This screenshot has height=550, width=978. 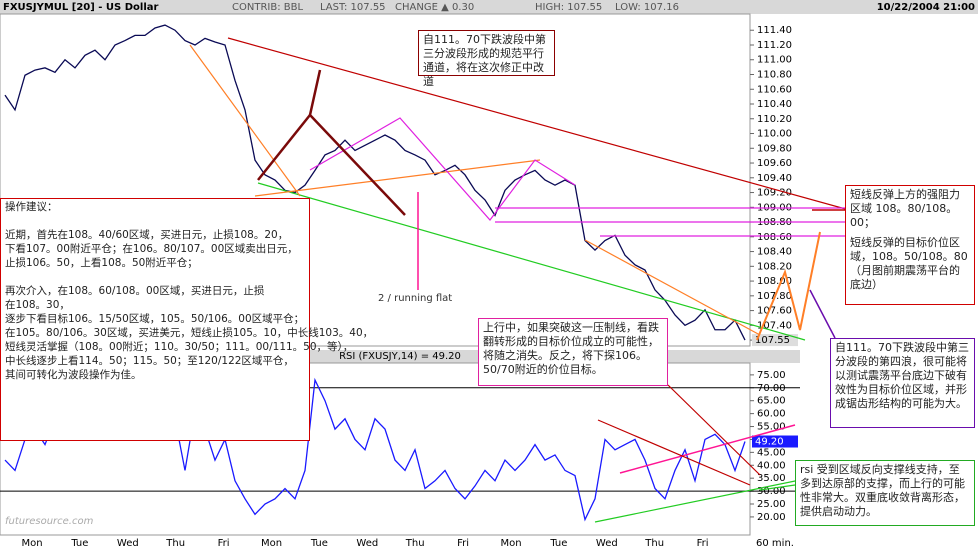 I want to click on y-tick-label: 20.00, so click(x=771, y=517).